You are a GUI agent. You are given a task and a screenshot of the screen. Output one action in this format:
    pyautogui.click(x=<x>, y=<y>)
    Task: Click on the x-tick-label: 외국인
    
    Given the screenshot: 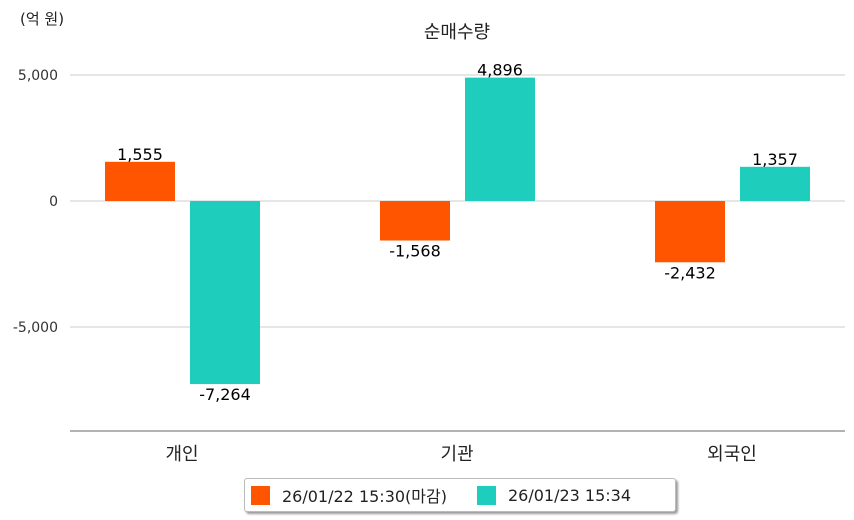 What is the action you would take?
    pyautogui.click(x=732, y=454)
    